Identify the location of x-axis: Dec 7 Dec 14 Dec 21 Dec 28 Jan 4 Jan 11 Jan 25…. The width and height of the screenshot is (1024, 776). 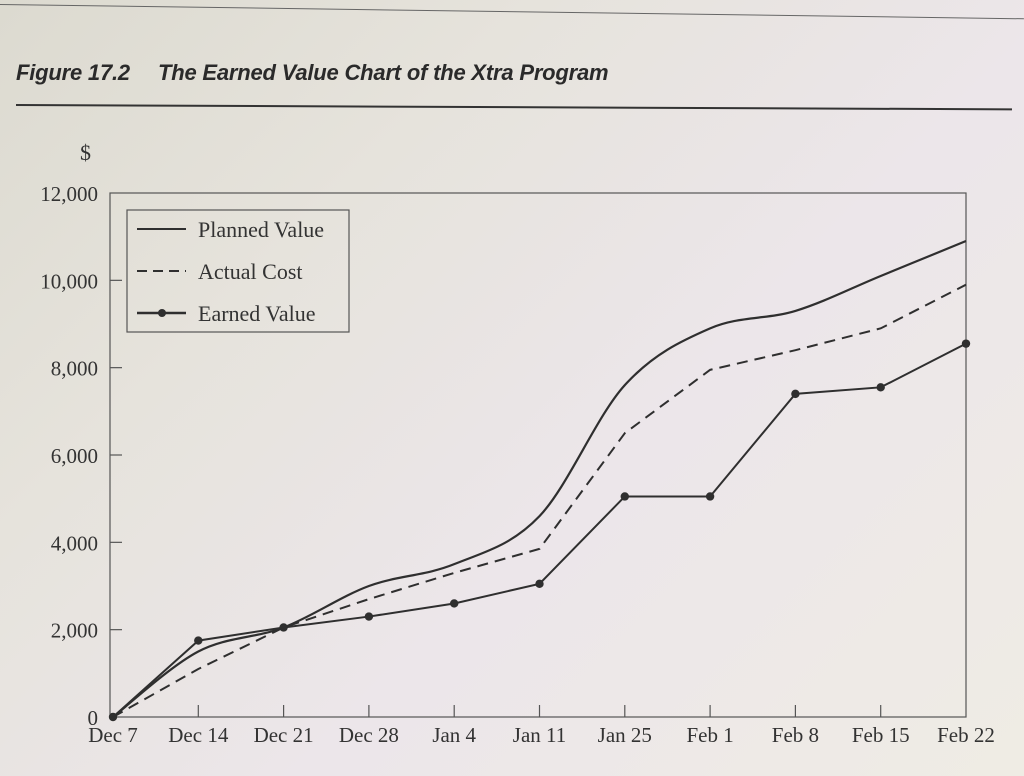
(541, 726).